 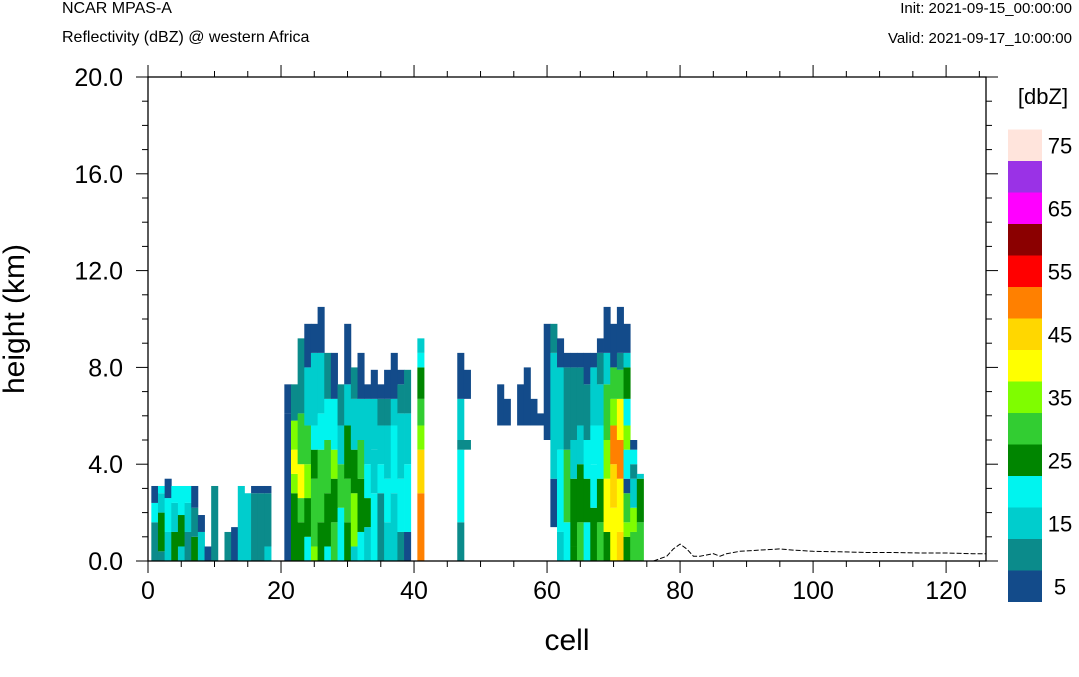 What do you see at coordinates (98, 175) in the screenshot?
I see `y-tick-label: 16.0` at bounding box center [98, 175].